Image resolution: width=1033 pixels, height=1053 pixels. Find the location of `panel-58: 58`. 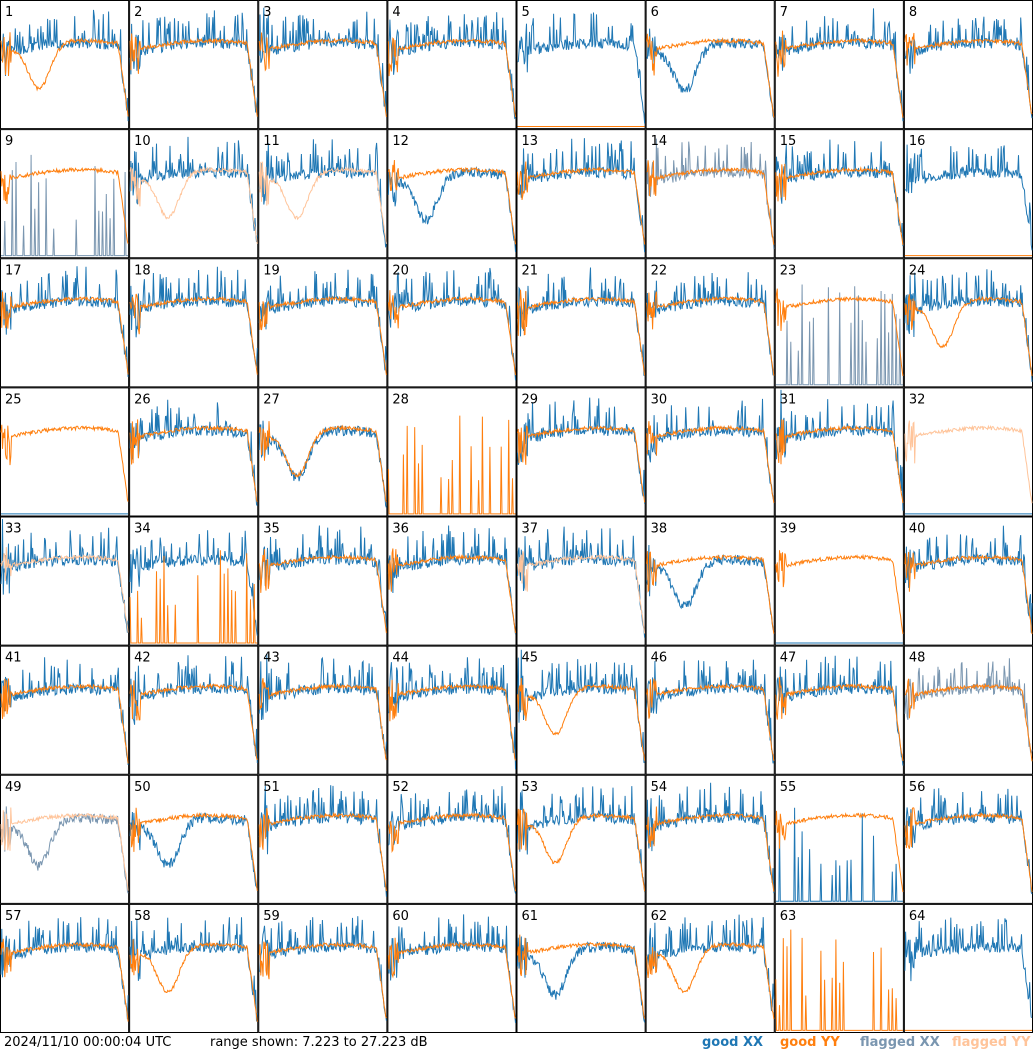

panel-58: 58 is located at coordinates (194, 968).